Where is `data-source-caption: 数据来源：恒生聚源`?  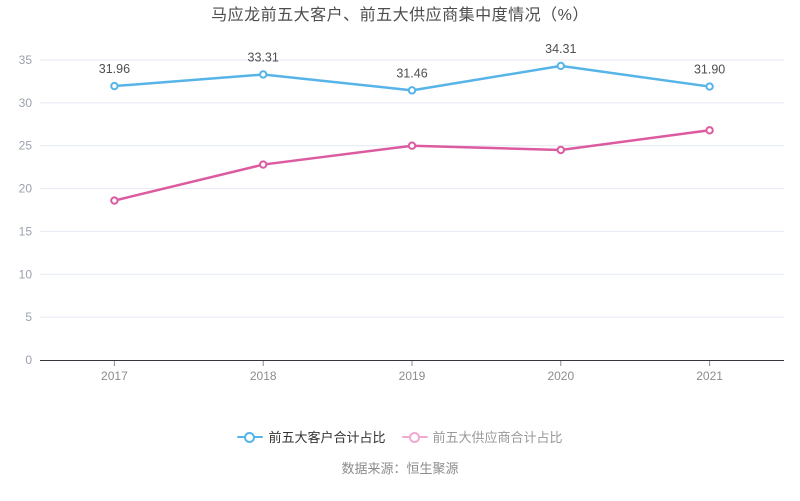
data-source-caption: 数据来源：恒生聚源 is located at coordinates (400, 468).